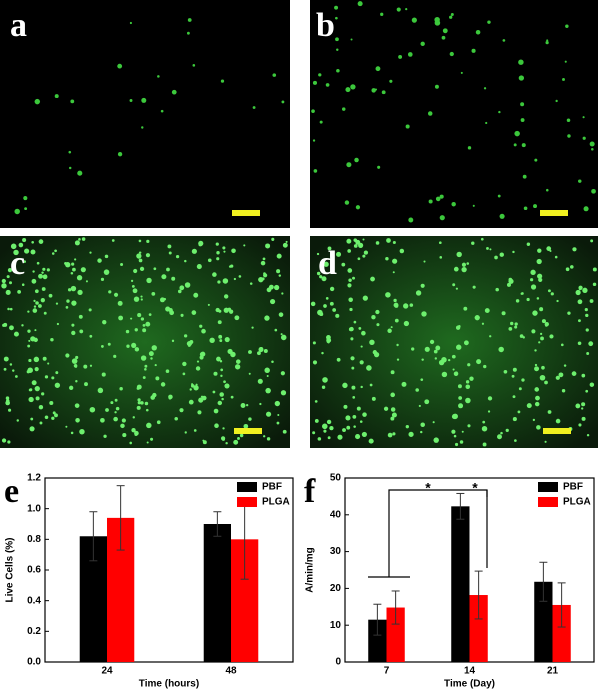 This screenshot has height=697, width=598. Describe the element at coordinates (10, 569) in the screenshot. I see `y-axis-label: Live Cells (%)` at that location.